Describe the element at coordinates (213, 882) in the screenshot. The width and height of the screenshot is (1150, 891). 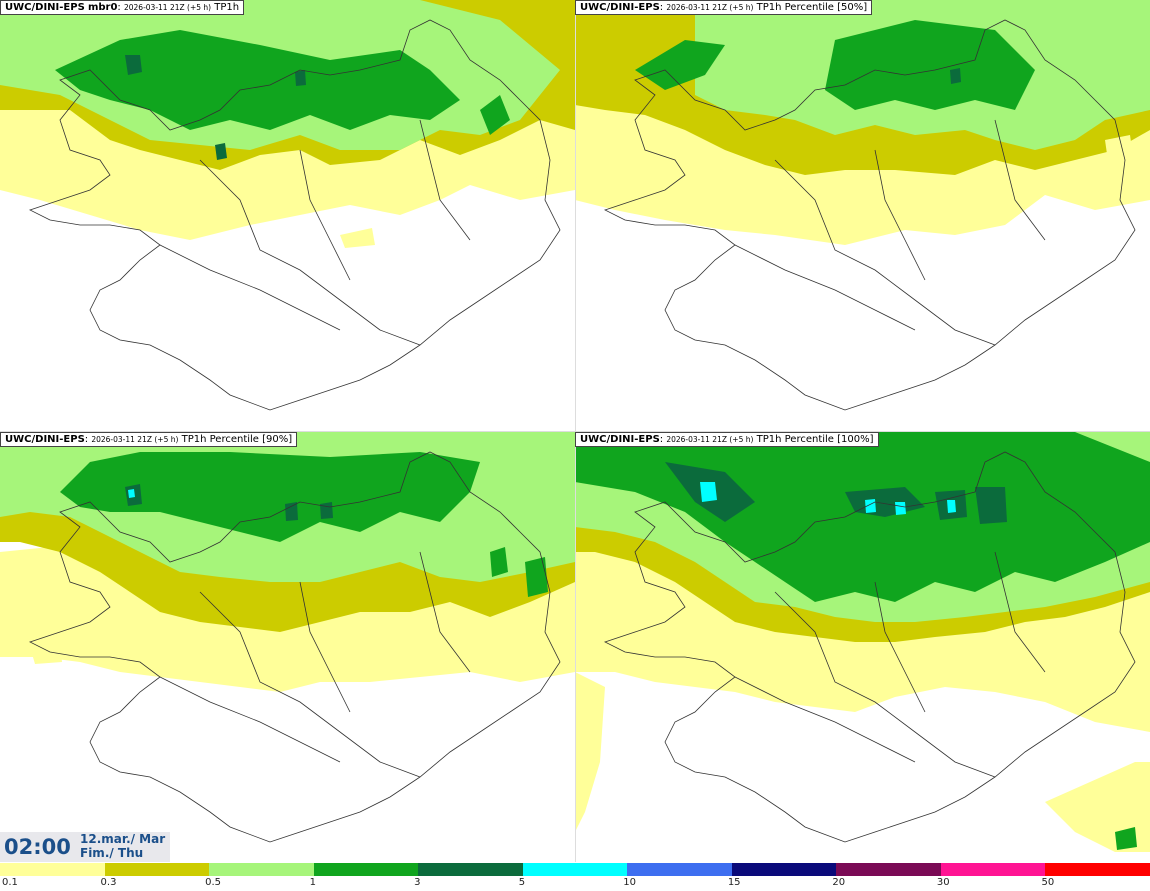
I see `legend-tick-label: 0.5` at that location.